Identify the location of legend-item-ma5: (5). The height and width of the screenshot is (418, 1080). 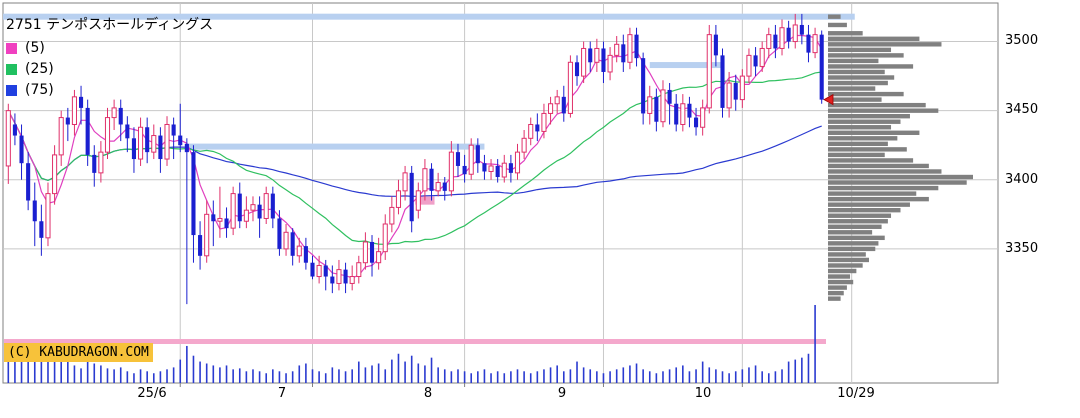
(30, 48).